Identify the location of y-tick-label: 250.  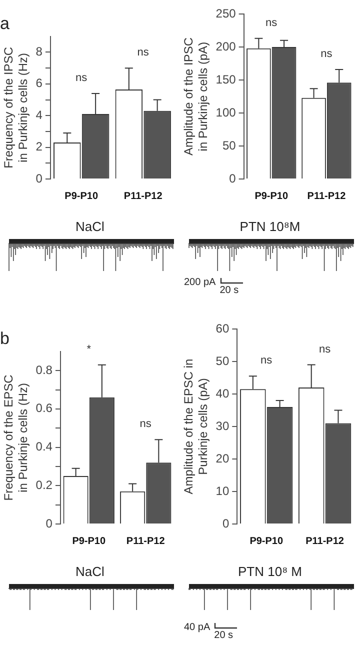
(226, 13).